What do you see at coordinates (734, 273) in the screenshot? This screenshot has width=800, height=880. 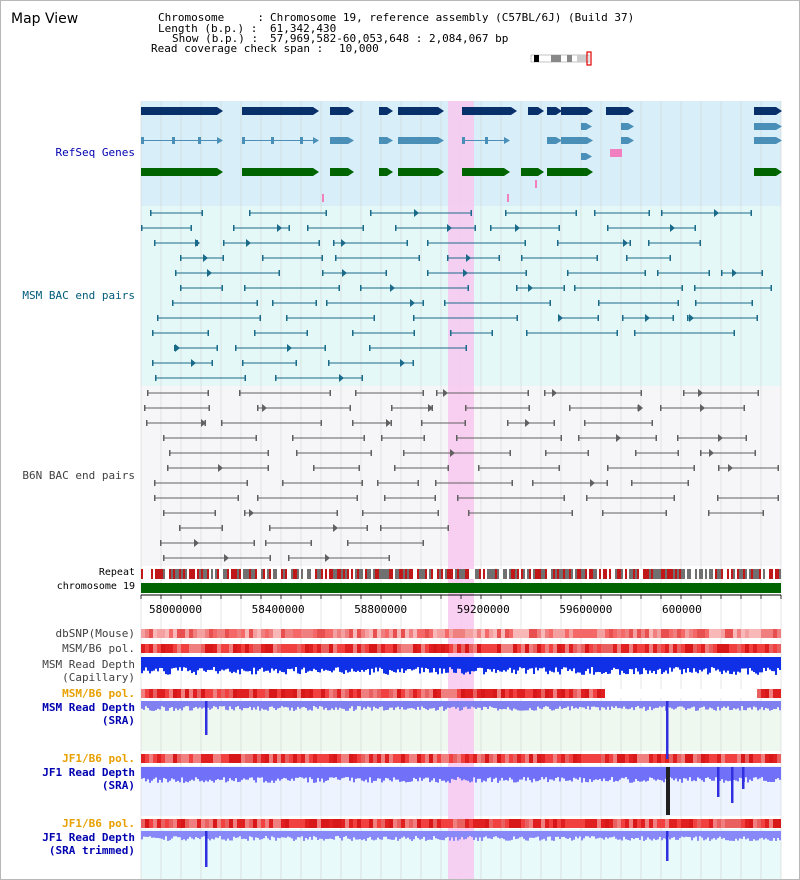 I see `bac-end-arrow` at bounding box center [734, 273].